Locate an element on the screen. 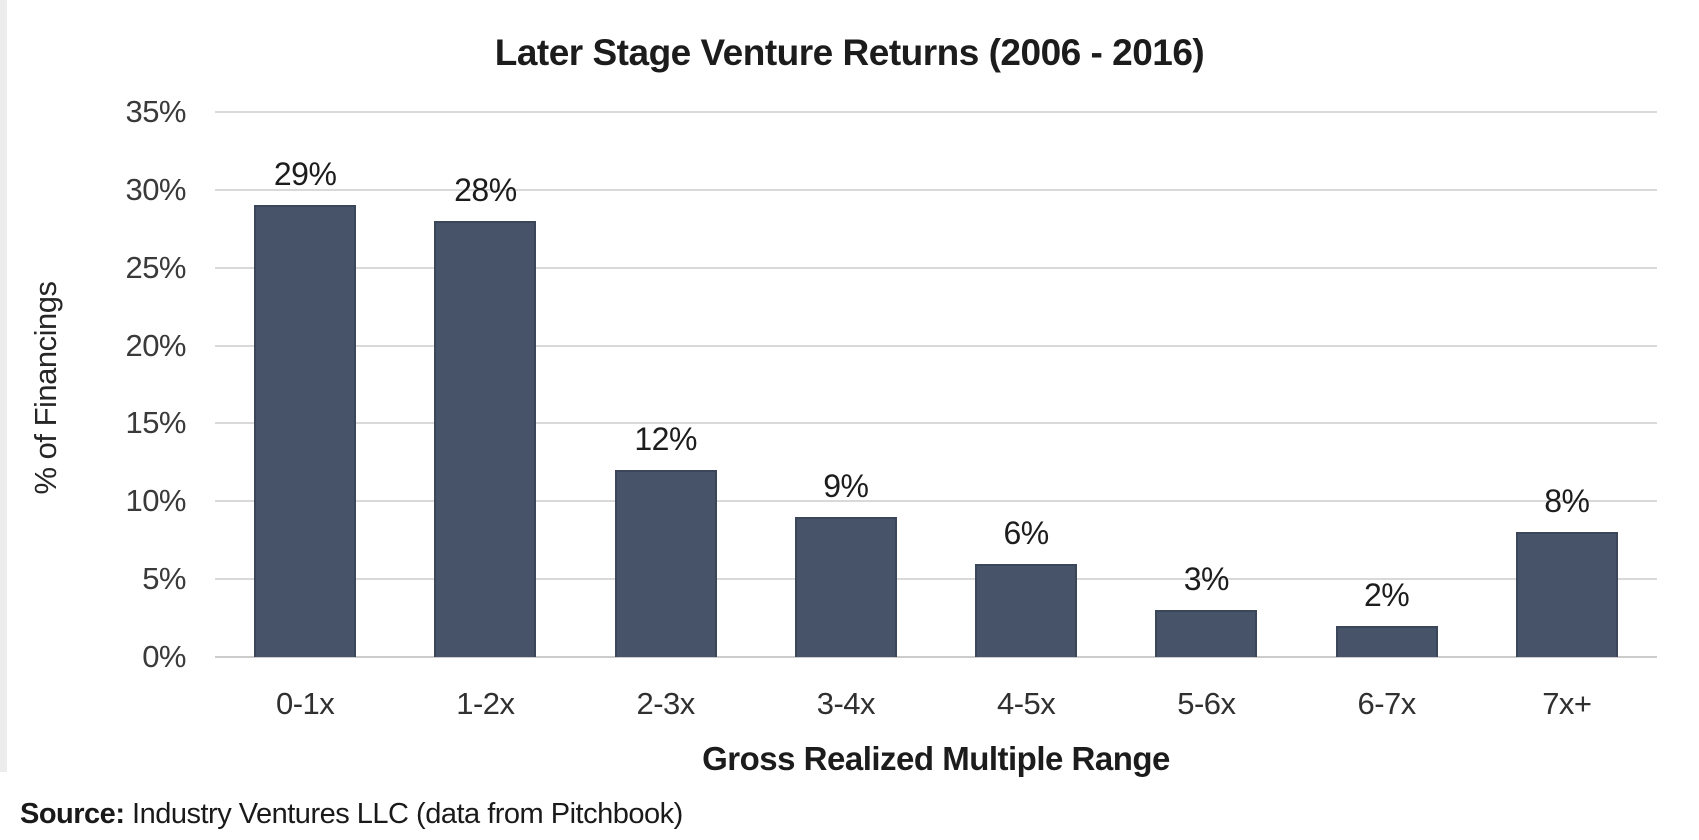  bar-slot: 6% is located at coordinates (1026, 384).